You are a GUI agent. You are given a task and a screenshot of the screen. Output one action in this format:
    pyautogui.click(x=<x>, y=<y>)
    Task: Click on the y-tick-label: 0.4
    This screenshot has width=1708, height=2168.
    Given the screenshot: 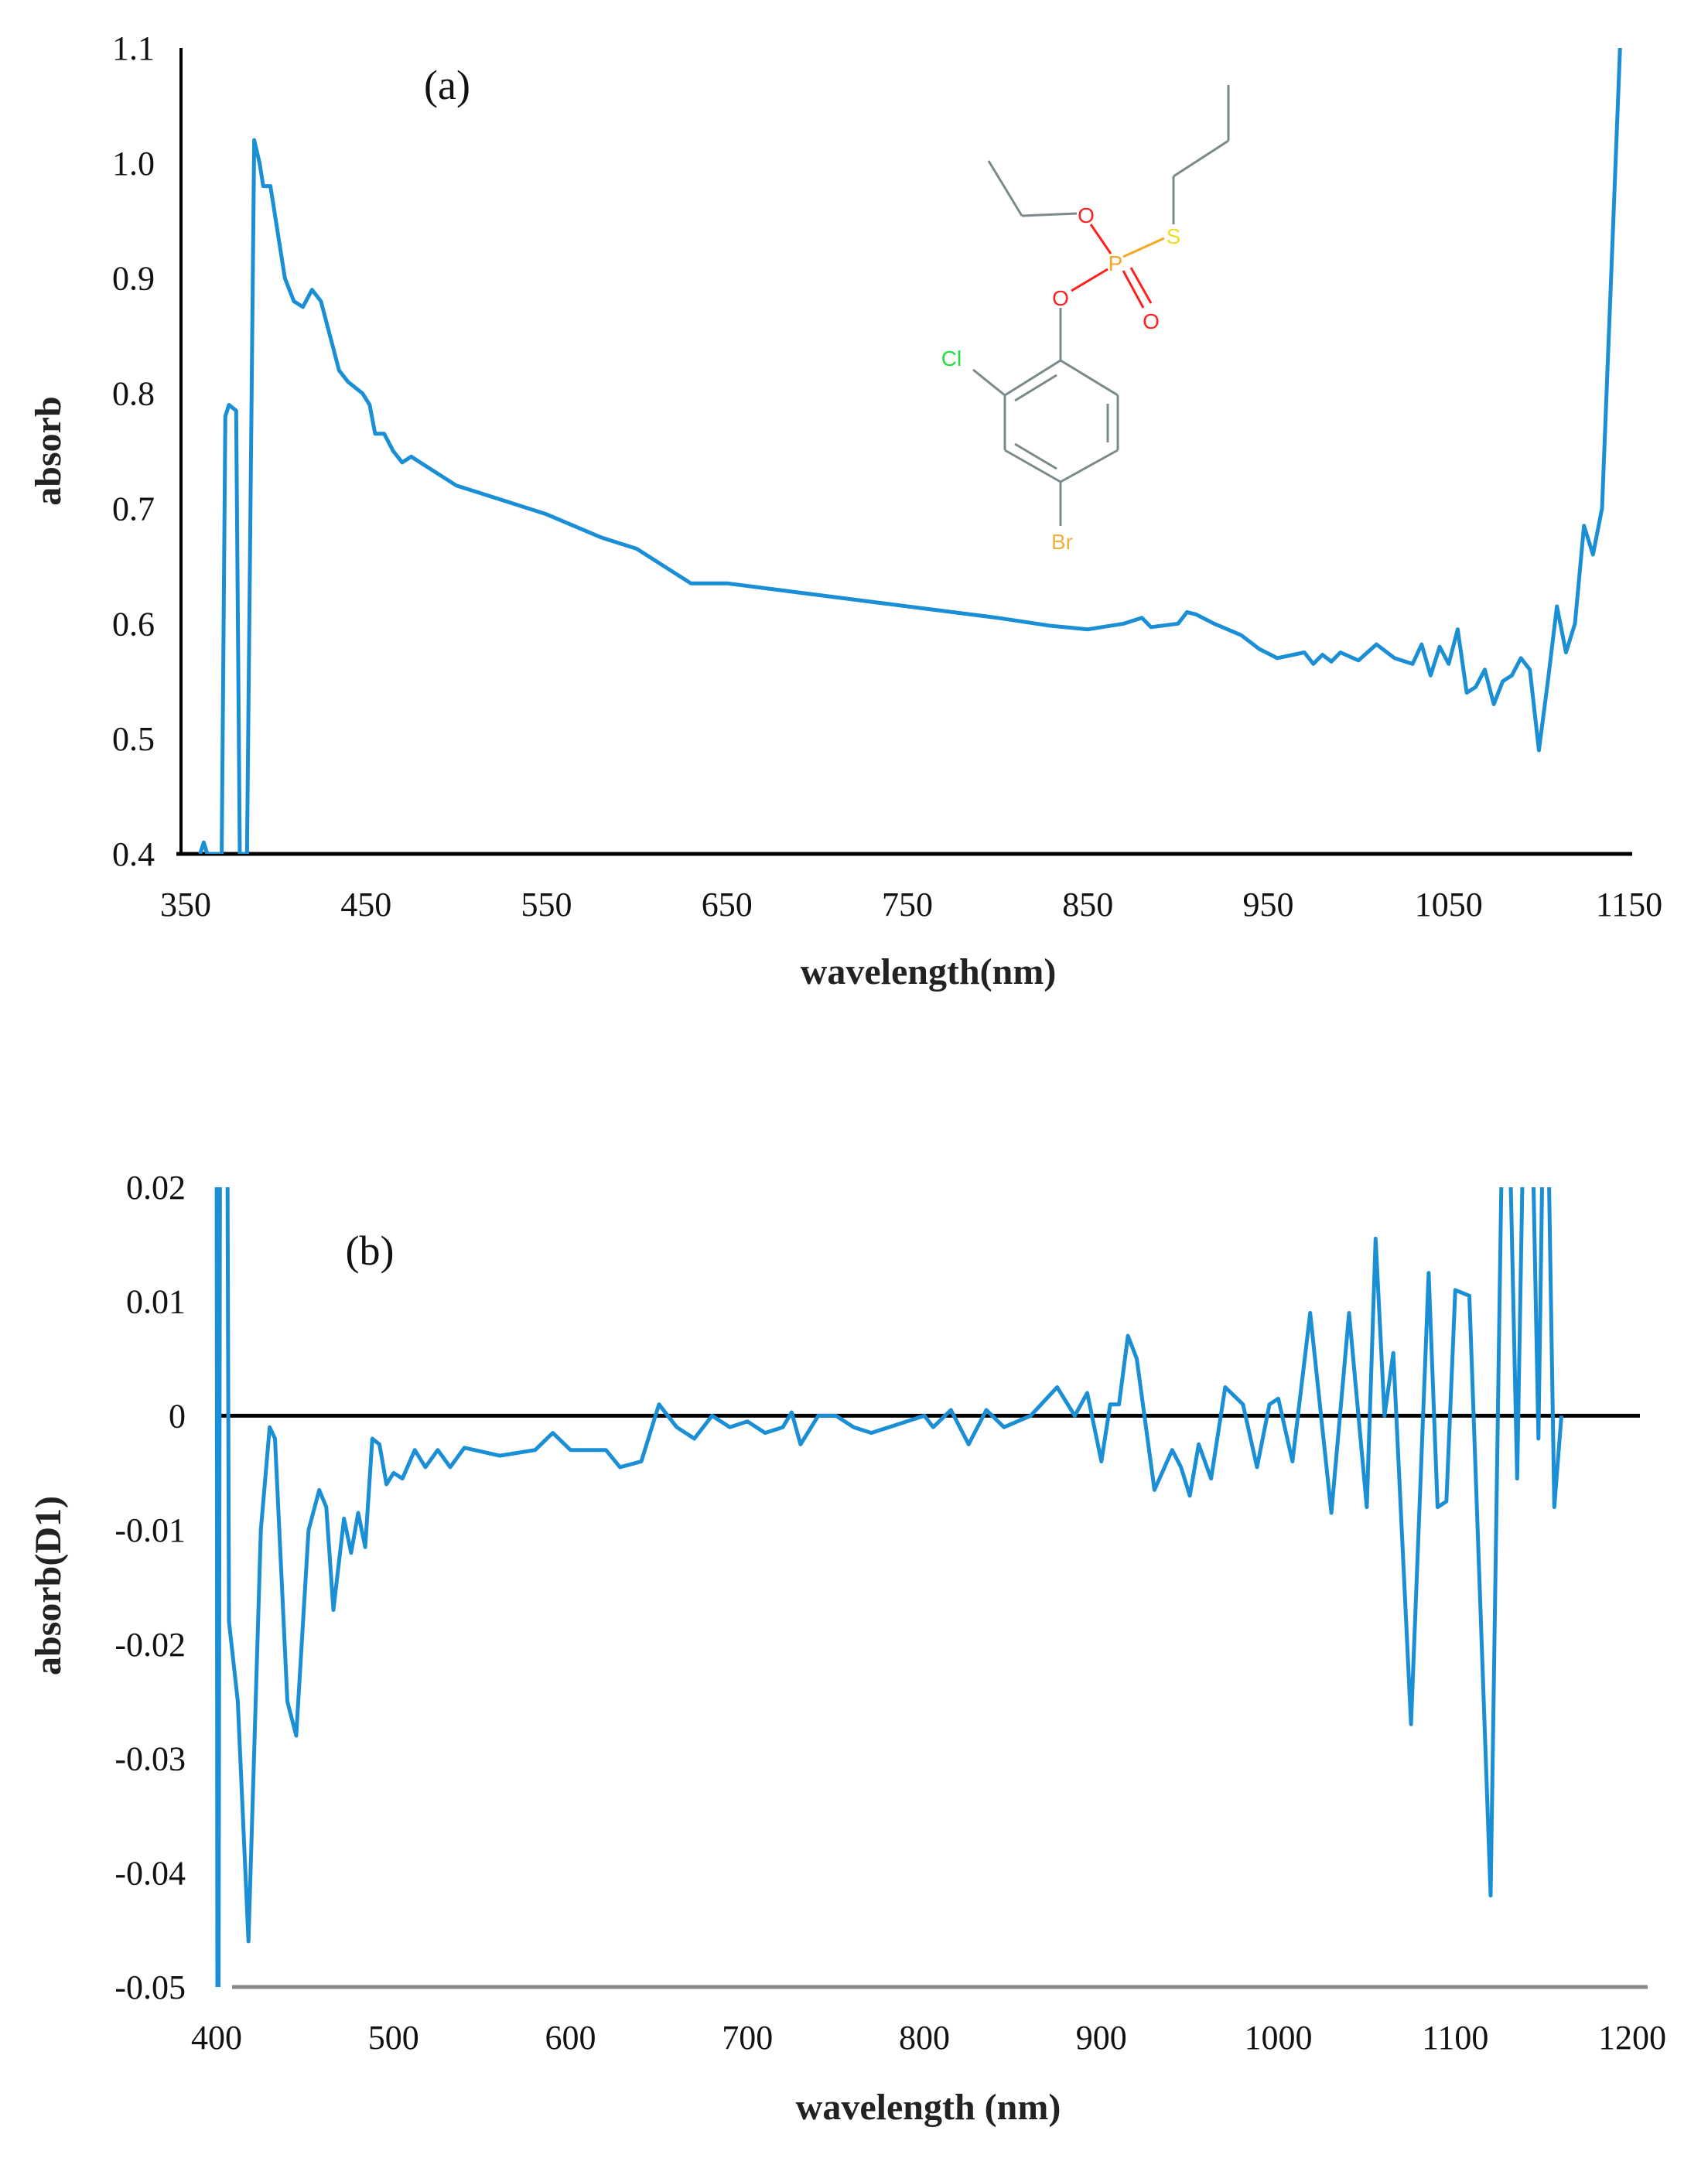 What is the action you would take?
    pyautogui.click(x=134, y=854)
    